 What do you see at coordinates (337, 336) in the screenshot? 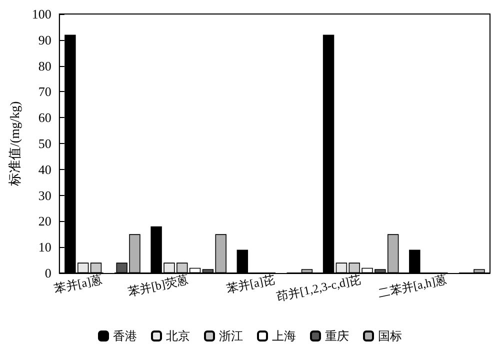
I see `legend-label: 重庆` at bounding box center [337, 336].